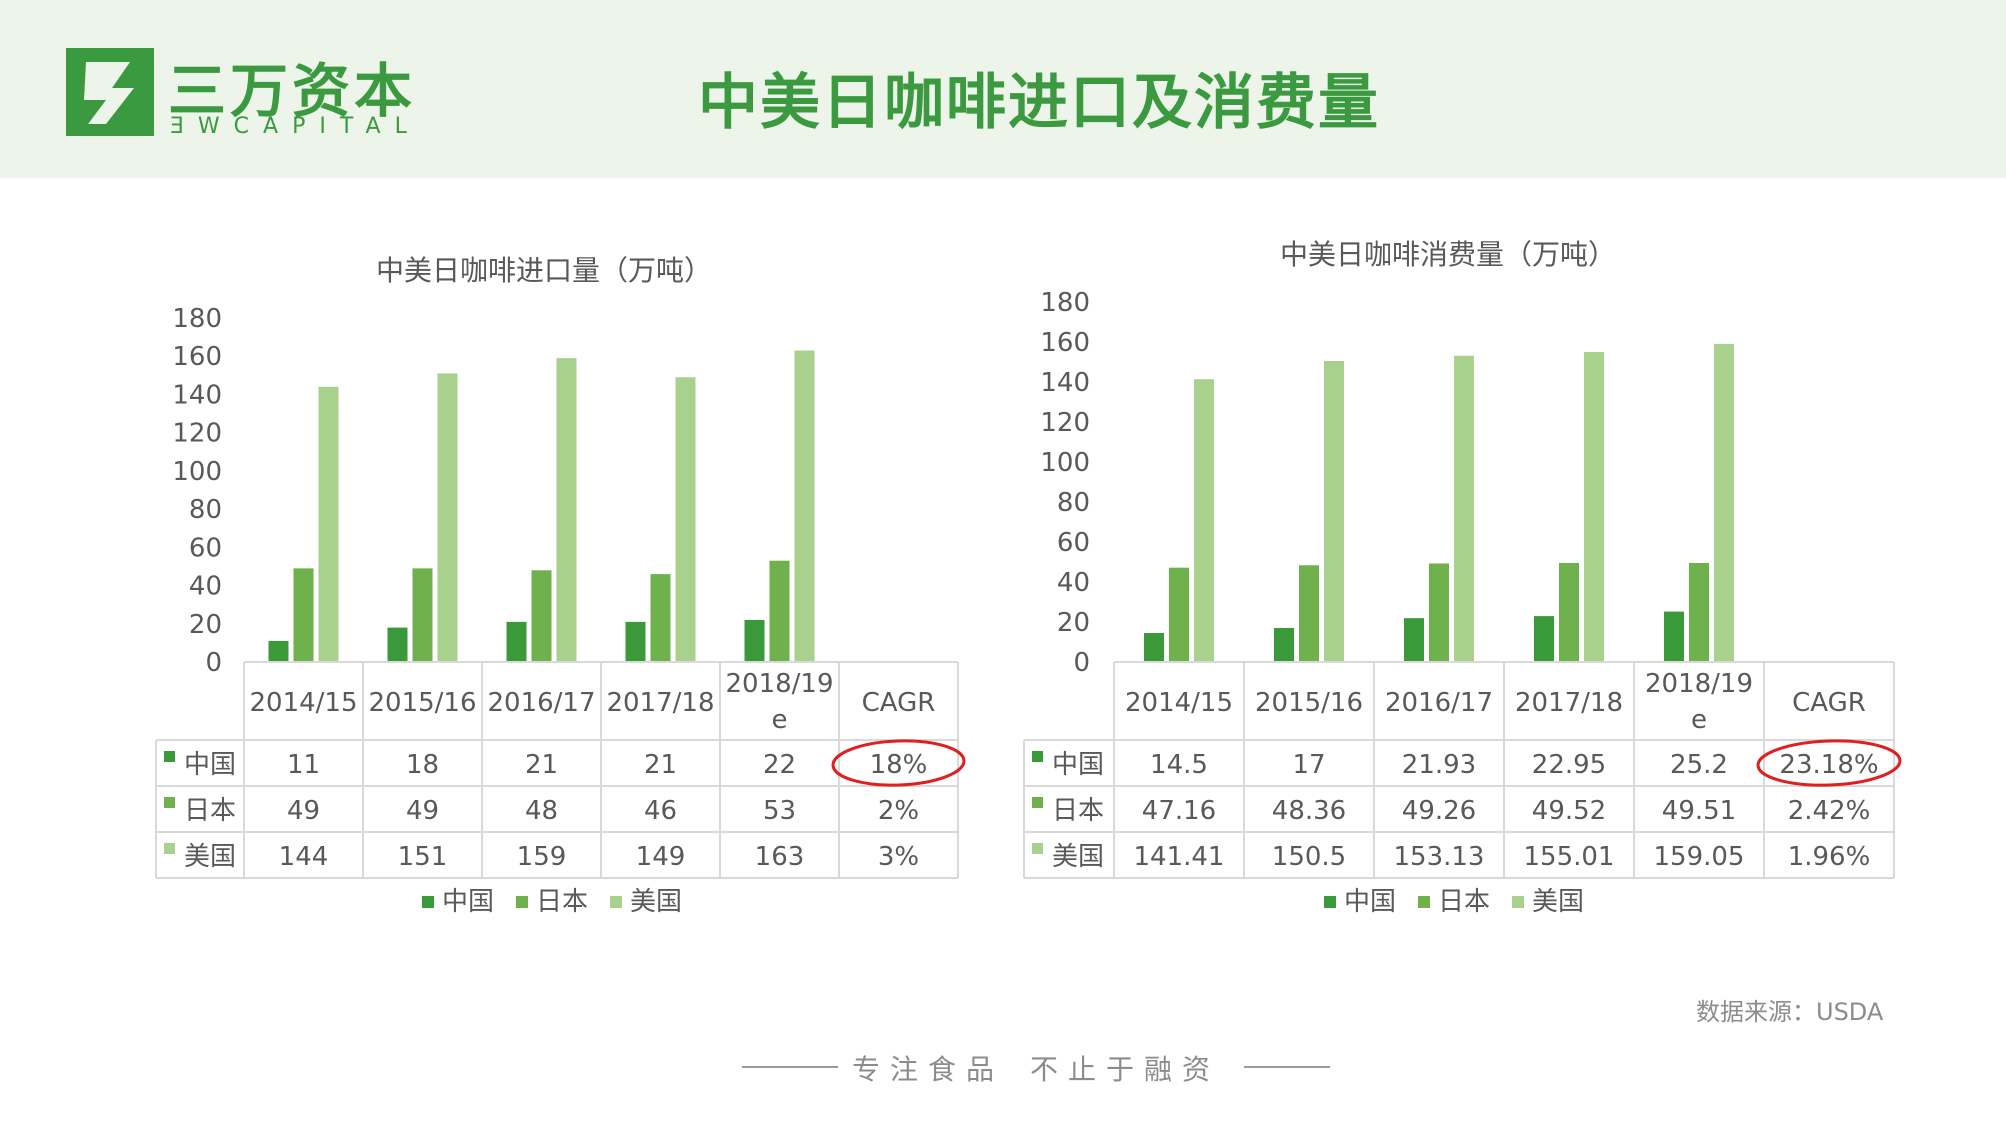  What do you see at coordinates (1065, 343) in the screenshot?
I see `chart-1-ytick-label: 160` at bounding box center [1065, 343].